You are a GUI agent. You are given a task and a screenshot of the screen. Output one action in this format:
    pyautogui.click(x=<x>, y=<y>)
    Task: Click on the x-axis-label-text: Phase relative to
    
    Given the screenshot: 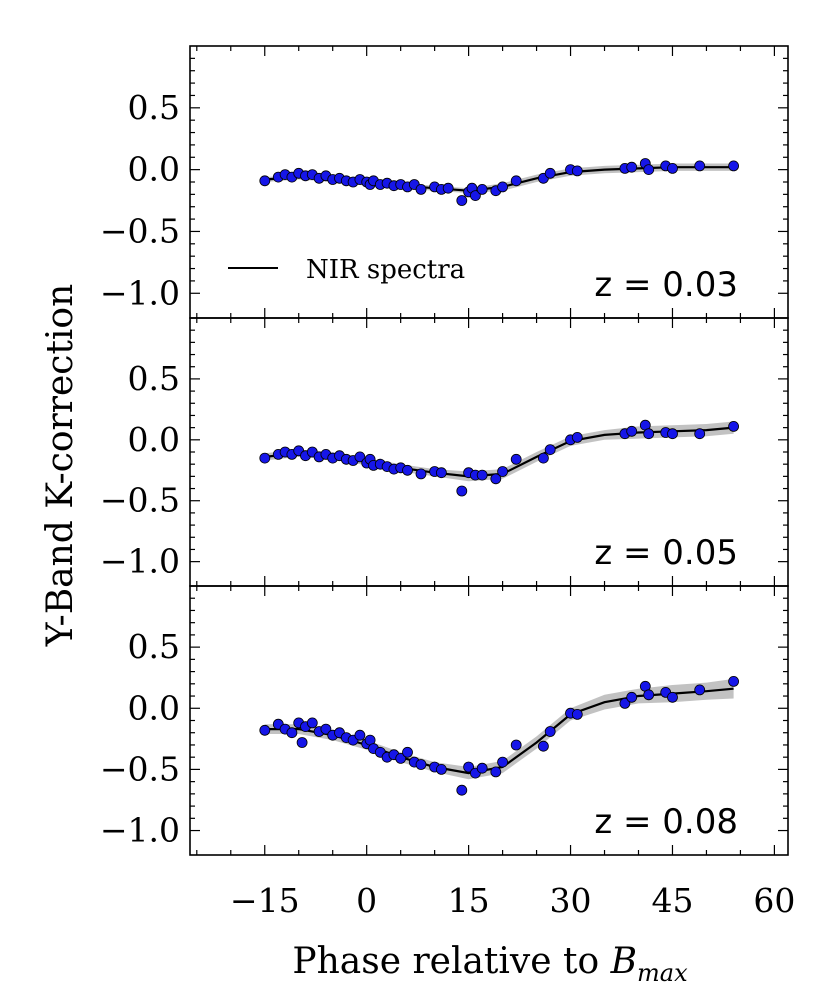 What is the action you would take?
    pyautogui.click(x=451, y=961)
    